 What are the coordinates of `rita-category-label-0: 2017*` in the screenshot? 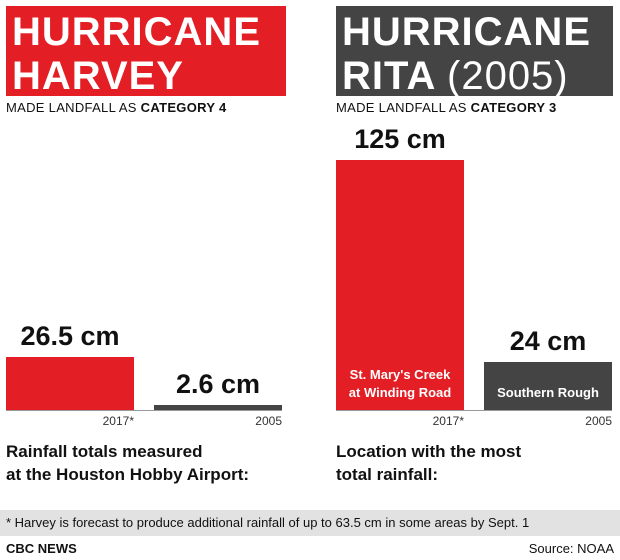 It's located at (448, 421).